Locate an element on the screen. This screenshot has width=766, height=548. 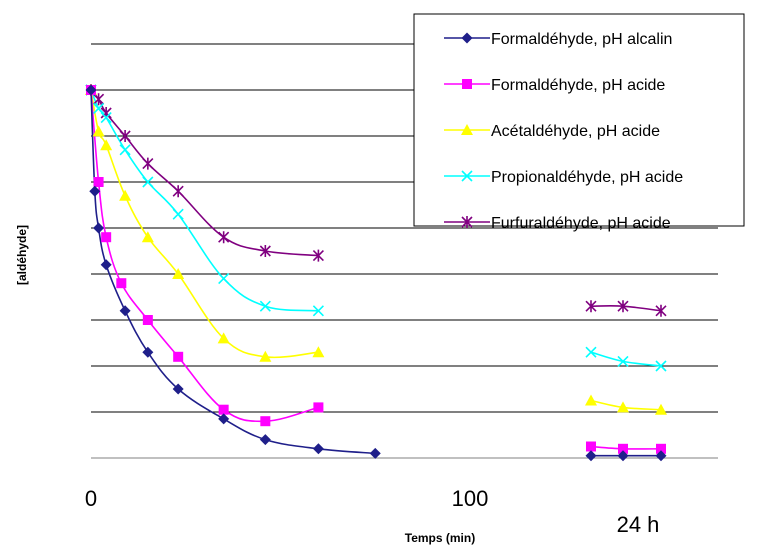
legend-label-2: Acétaldéhyde, pH acide is located at coordinates (575, 131).